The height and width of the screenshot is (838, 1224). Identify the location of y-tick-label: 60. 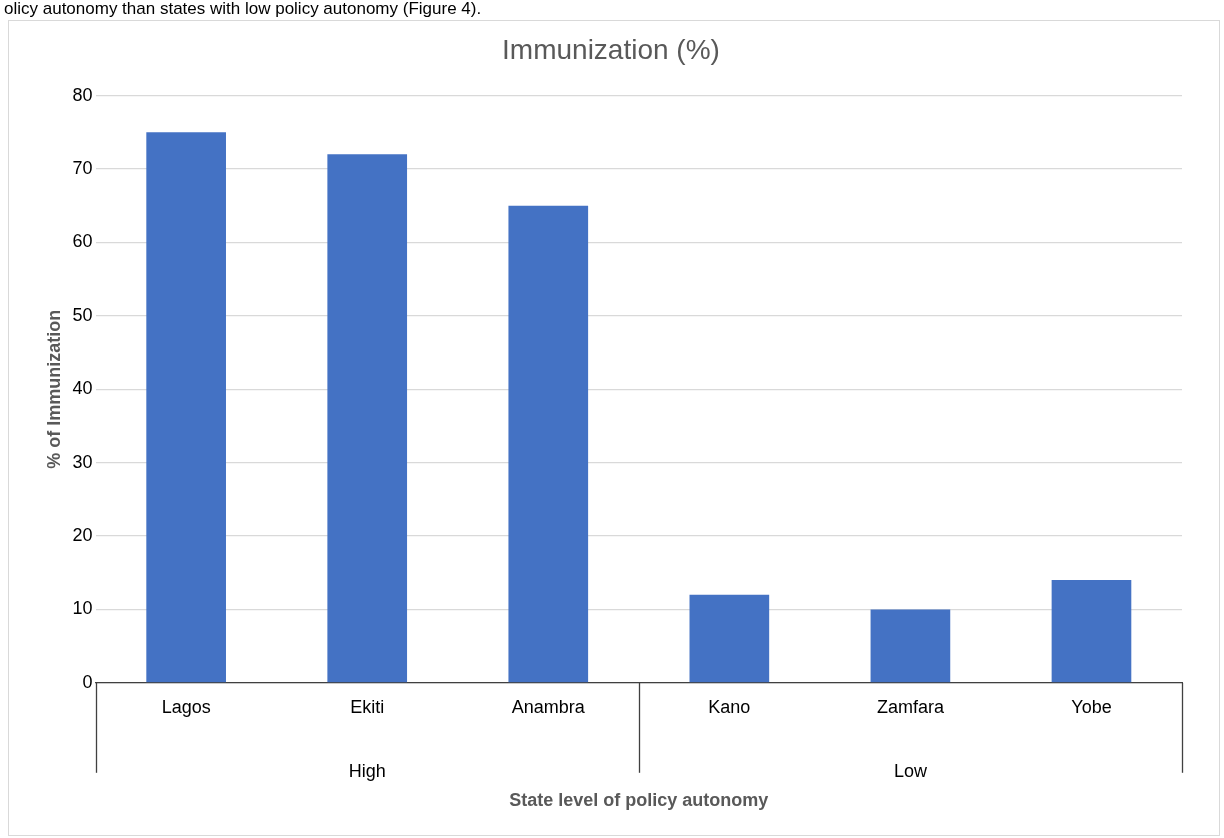
(82, 241).